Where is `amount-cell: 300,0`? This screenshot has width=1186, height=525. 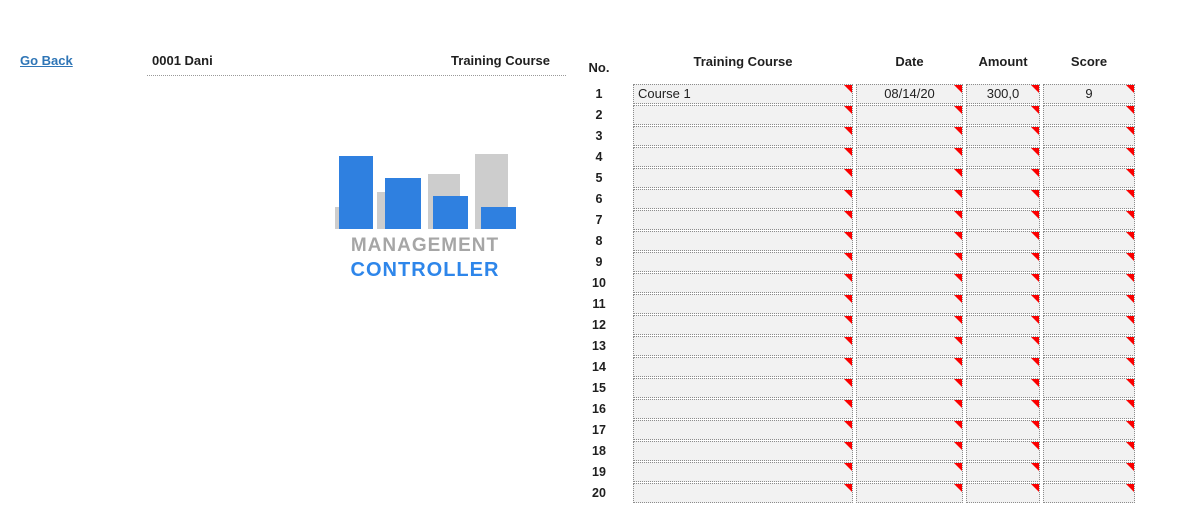
amount-cell: 300,0 is located at coordinates (1003, 94).